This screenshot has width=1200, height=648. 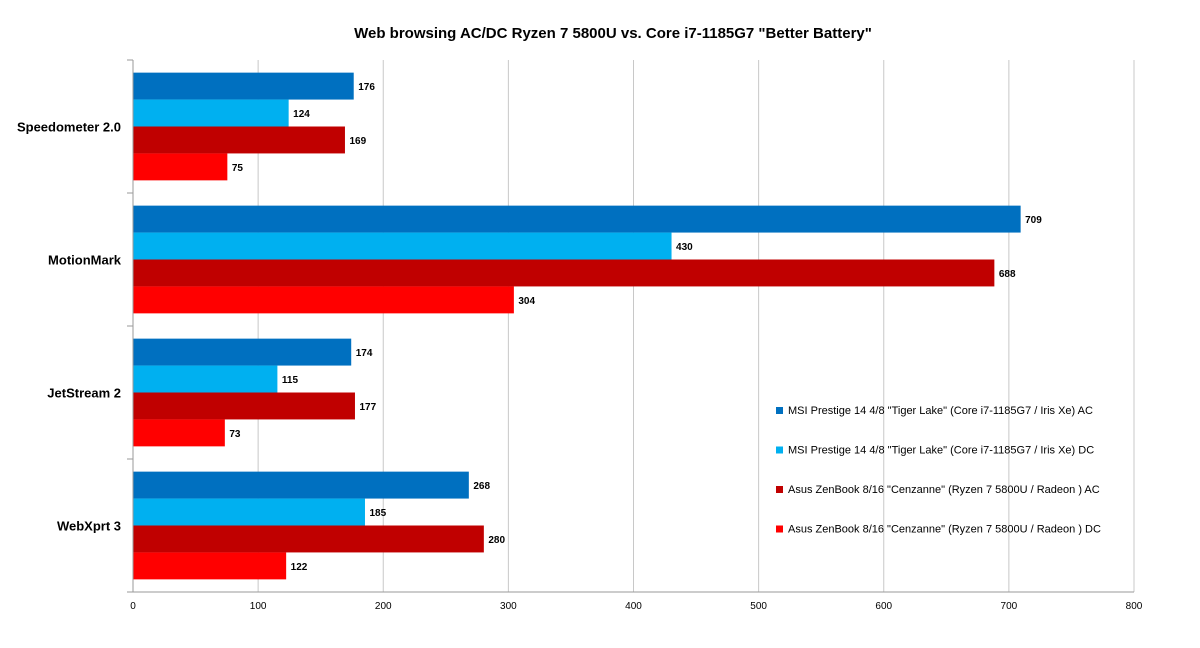 What do you see at coordinates (1007, 274) in the screenshot?
I see `data-label: 688` at bounding box center [1007, 274].